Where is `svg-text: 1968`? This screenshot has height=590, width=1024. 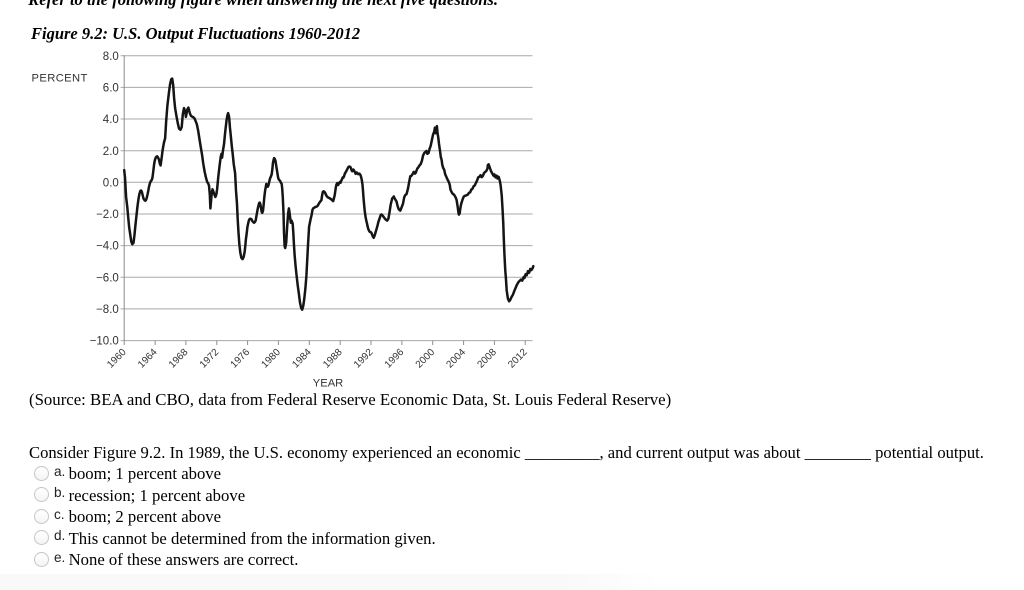 svg-text: 1968 is located at coordinates (179, 359).